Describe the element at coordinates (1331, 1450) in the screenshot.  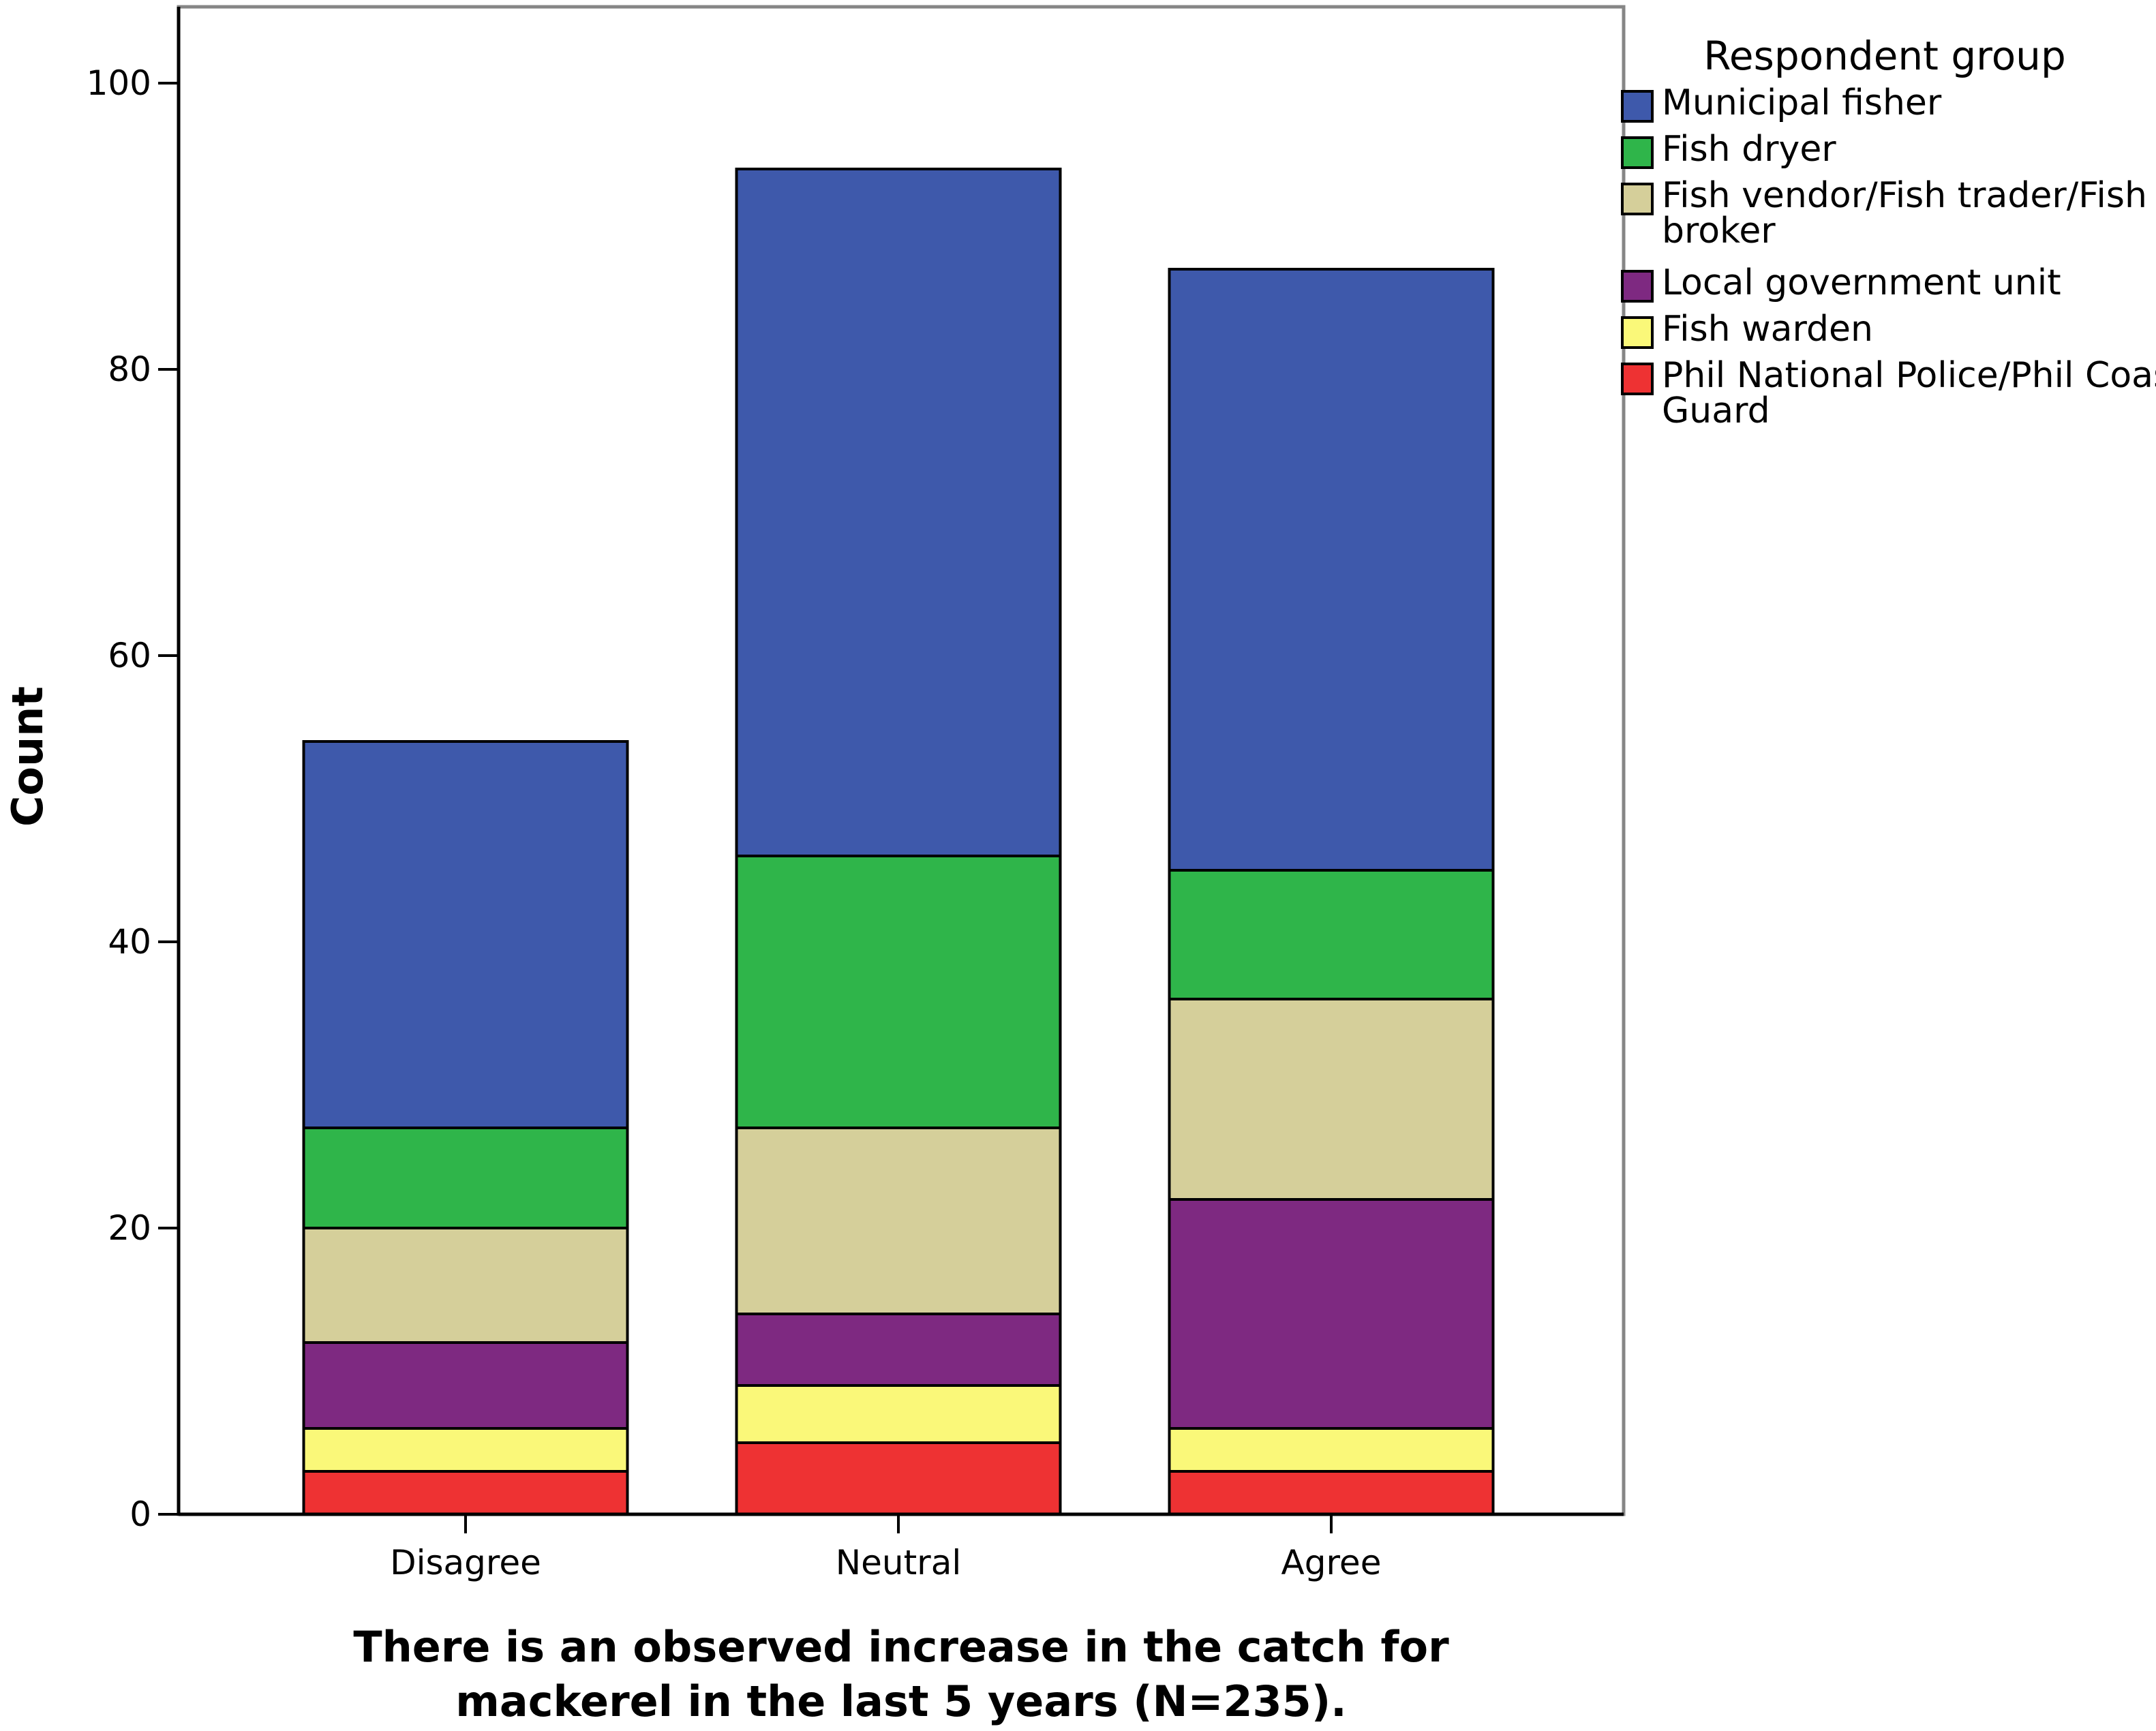
I see `bar-segment-agree-fish-warden` at that location.